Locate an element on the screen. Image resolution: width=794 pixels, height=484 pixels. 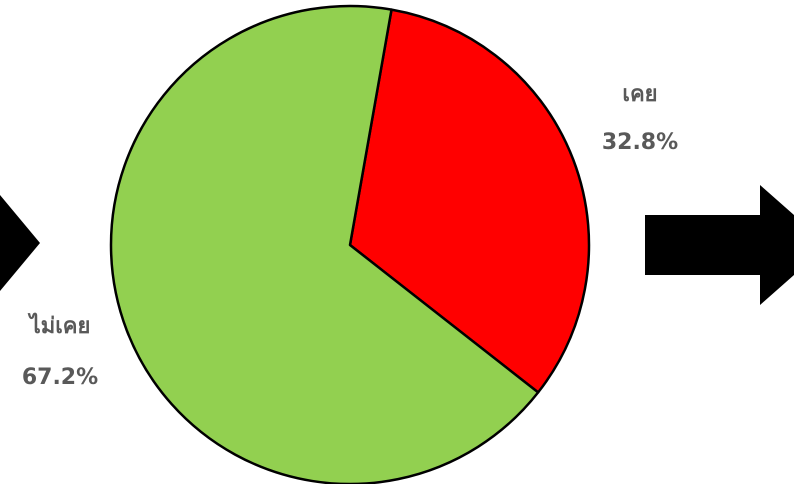
right-arrow is located at coordinates (719, 245).